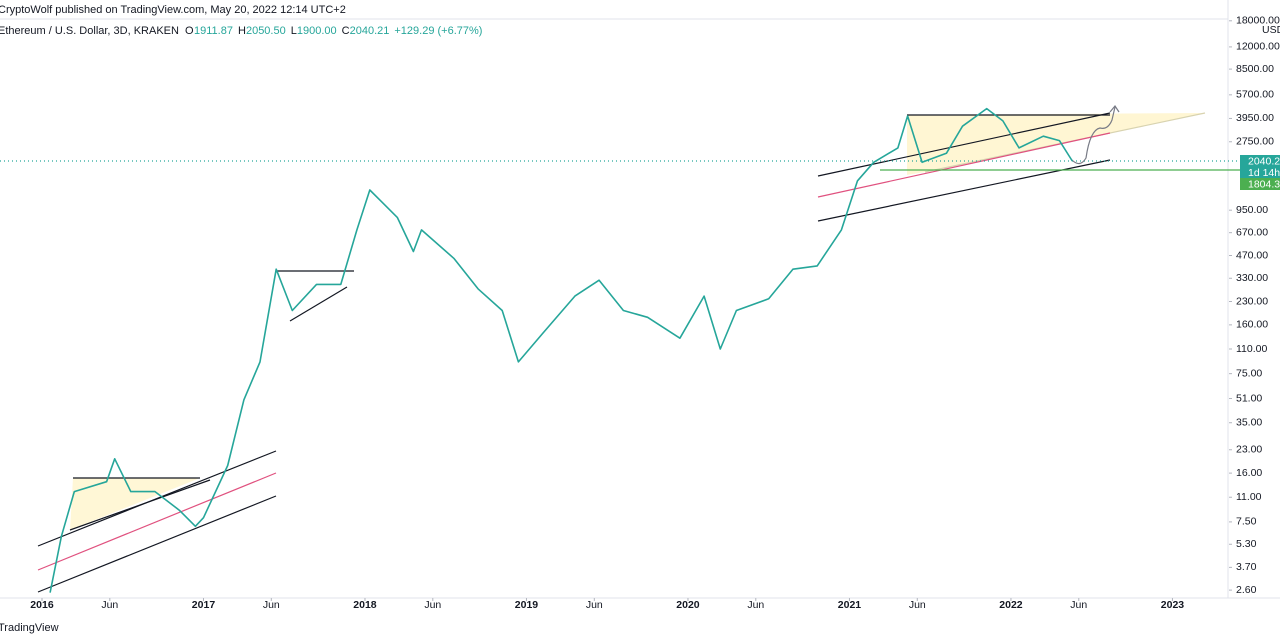 Image resolution: width=1280 pixels, height=640 pixels. I want to click on y-tick-label: 3.70, so click(1246, 567).